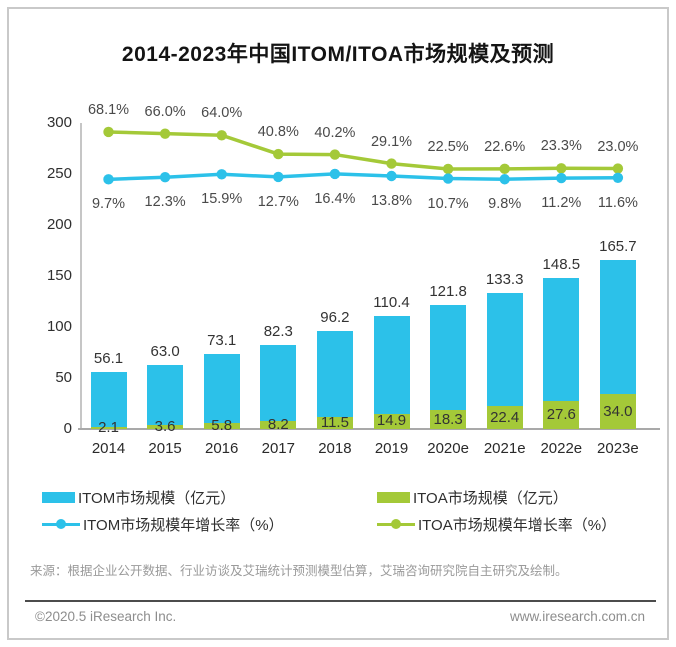 The image size is (676, 647). I want to click on bar-value-itoa: 8.2, so click(278, 424).